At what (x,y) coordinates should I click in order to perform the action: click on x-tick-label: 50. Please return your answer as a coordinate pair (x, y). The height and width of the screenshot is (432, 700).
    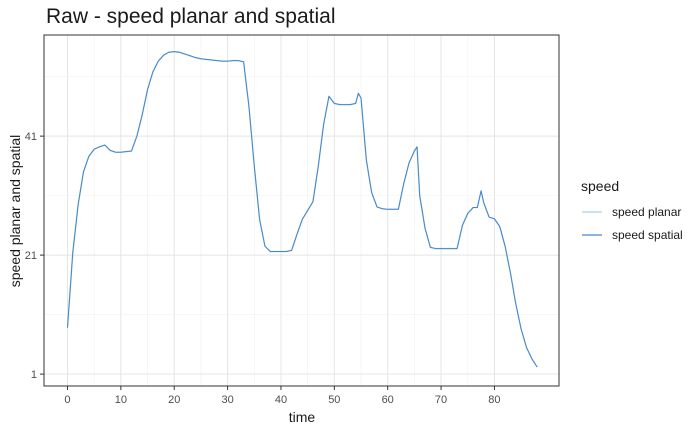
    Looking at the image, I should click on (334, 400).